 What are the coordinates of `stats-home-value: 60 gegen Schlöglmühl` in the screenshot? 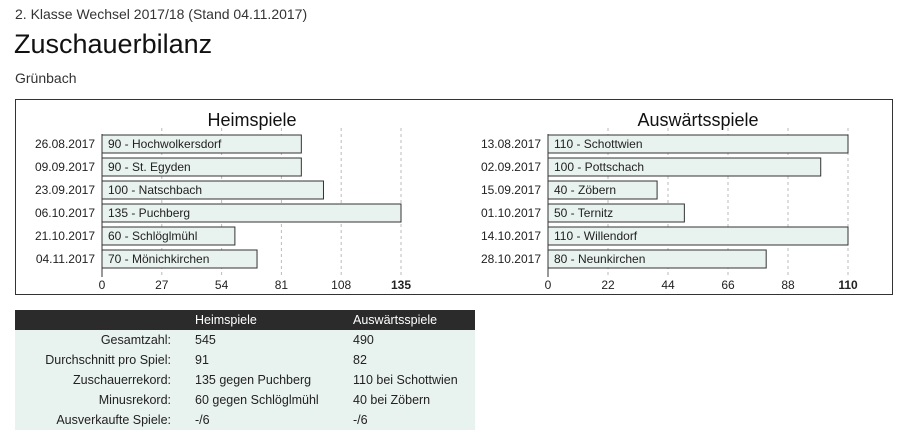 It's located at (268, 400).